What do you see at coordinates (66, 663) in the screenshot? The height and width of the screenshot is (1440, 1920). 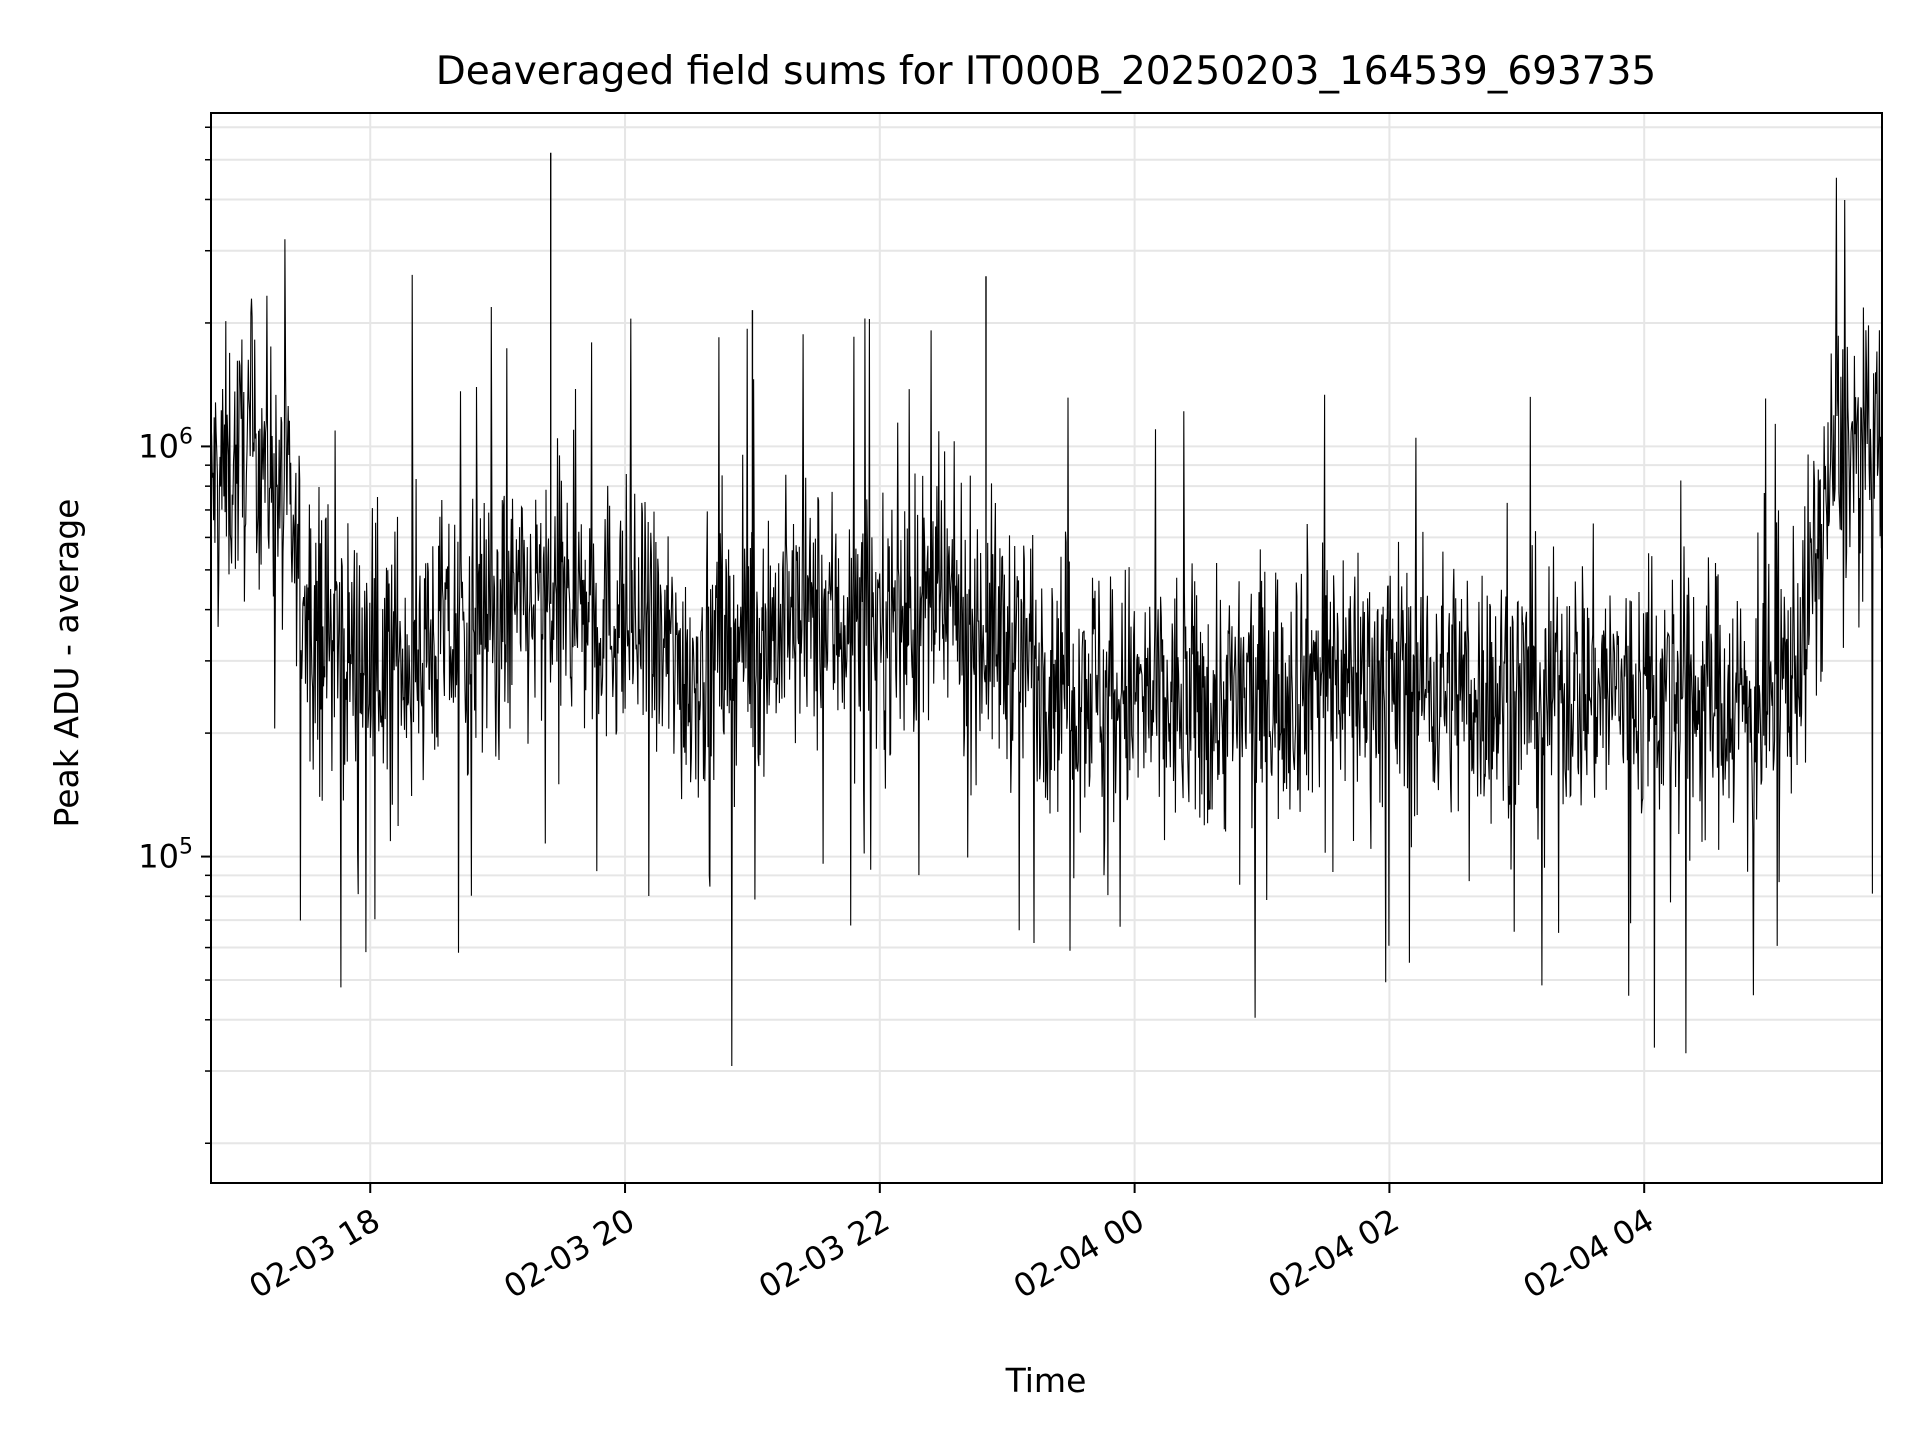 I see `y-axis-label: Peak ADU - average` at bounding box center [66, 663].